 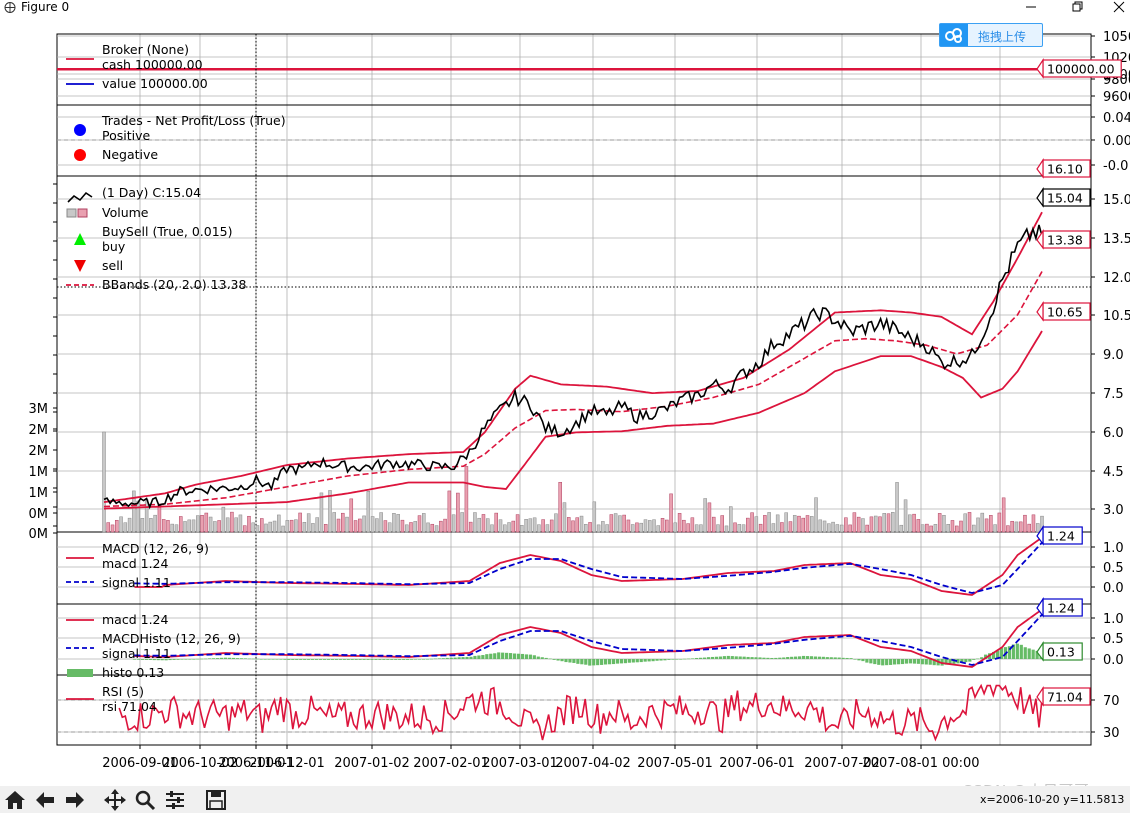 What do you see at coordinates (1040, 239) in the screenshot?
I see `bbands-mid-last-label-pointer` at bounding box center [1040, 239].